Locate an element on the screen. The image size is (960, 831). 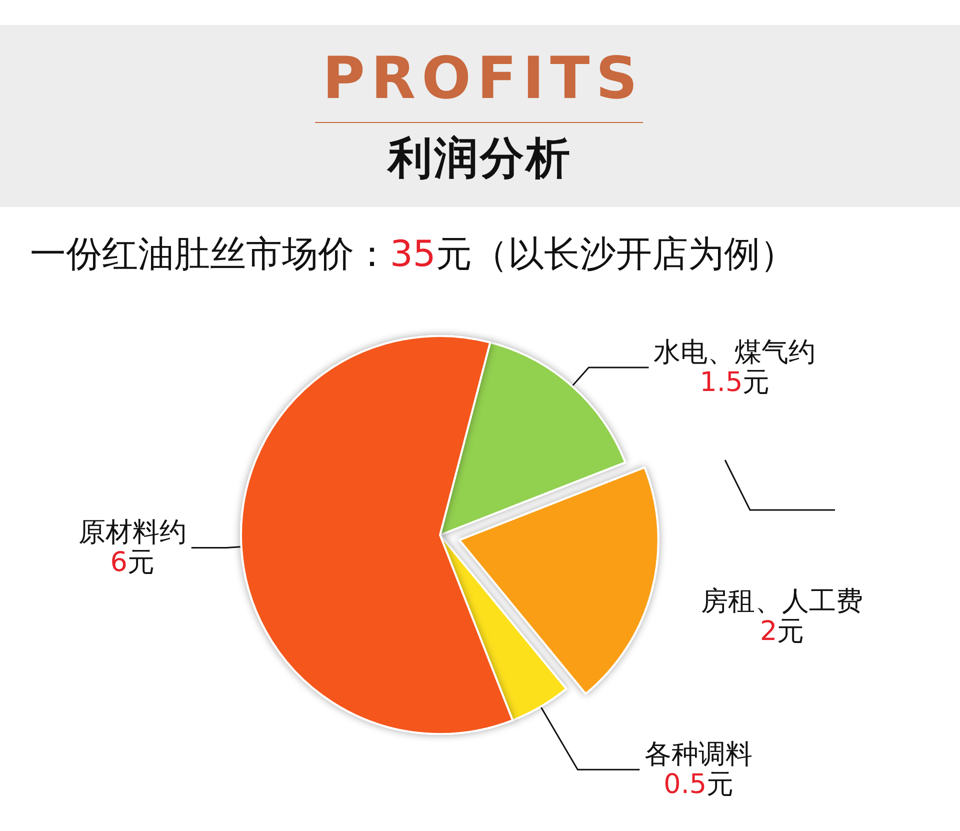
slice-label: 水电、煤气约 is located at coordinates (735, 352).